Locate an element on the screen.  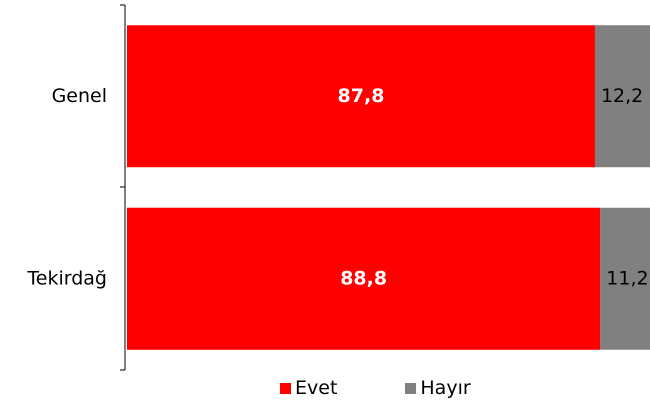
category-label-genel: Genel is located at coordinates (79, 96).